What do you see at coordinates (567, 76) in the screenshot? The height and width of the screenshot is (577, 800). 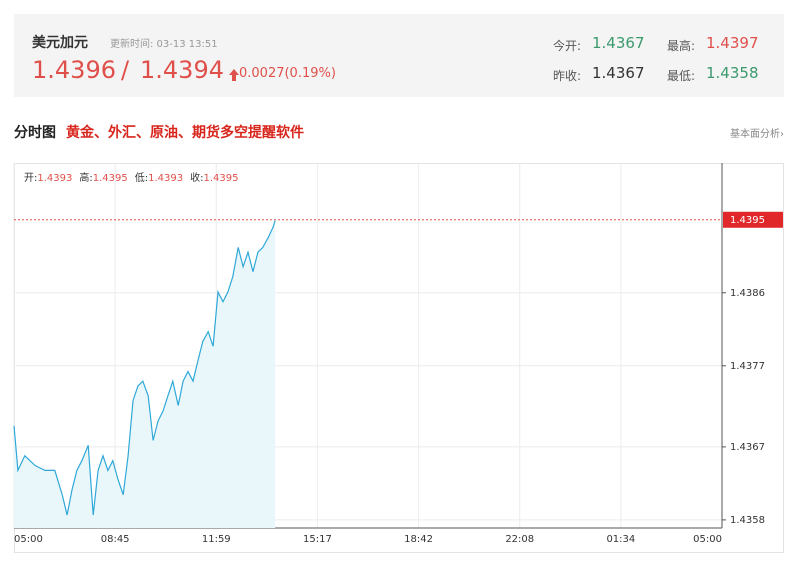 I see `stat-label: 昨收:` at bounding box center [567, 76].